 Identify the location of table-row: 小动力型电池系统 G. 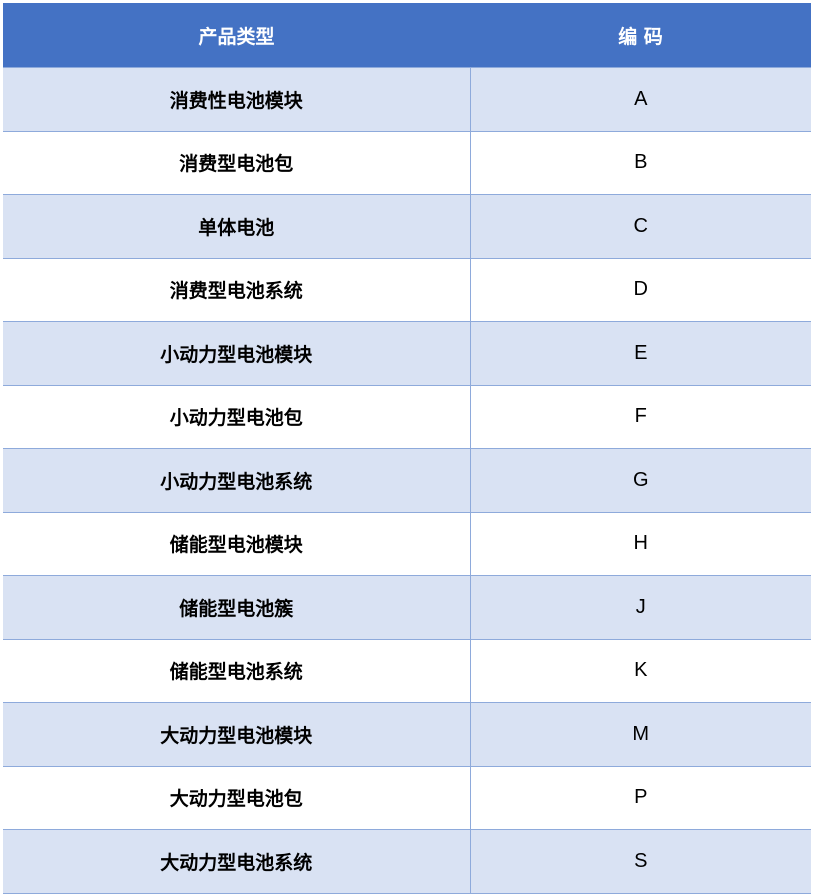
(407, 480).